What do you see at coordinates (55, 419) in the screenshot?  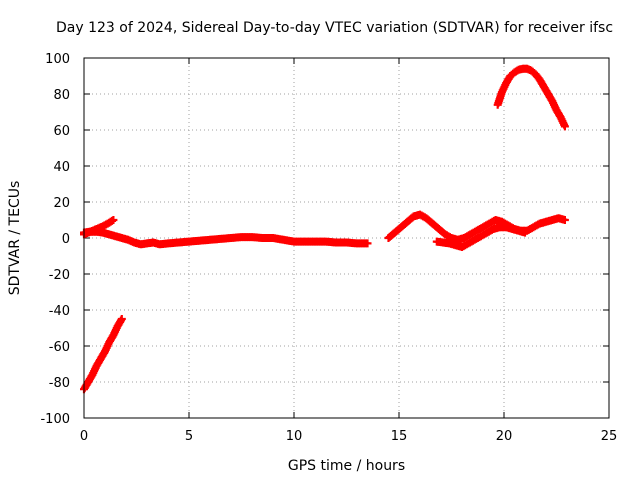 I see `y-tick-label: -100` at bounding box center [55, 419].